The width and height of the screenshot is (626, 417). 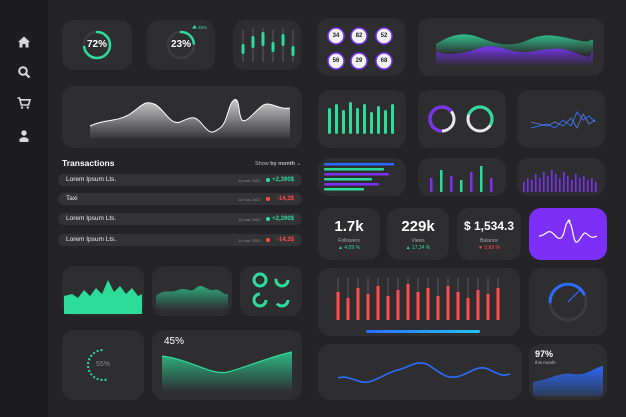 I want to click on filter-value: by month, so click(x=283, y=164).